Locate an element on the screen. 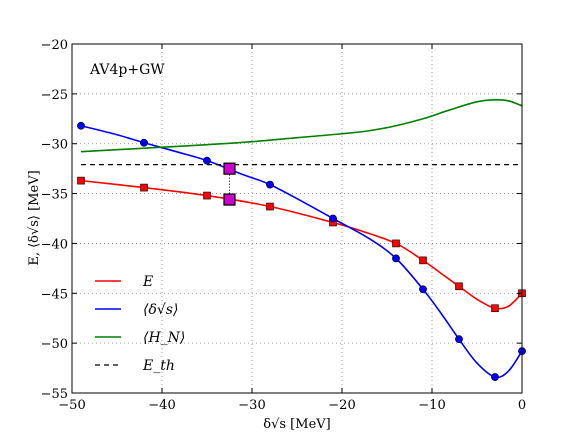 The width and height of the screenshot is (581, 436). legend-label: ⟨δ√s⟩ is located at coordinates (160, 310).